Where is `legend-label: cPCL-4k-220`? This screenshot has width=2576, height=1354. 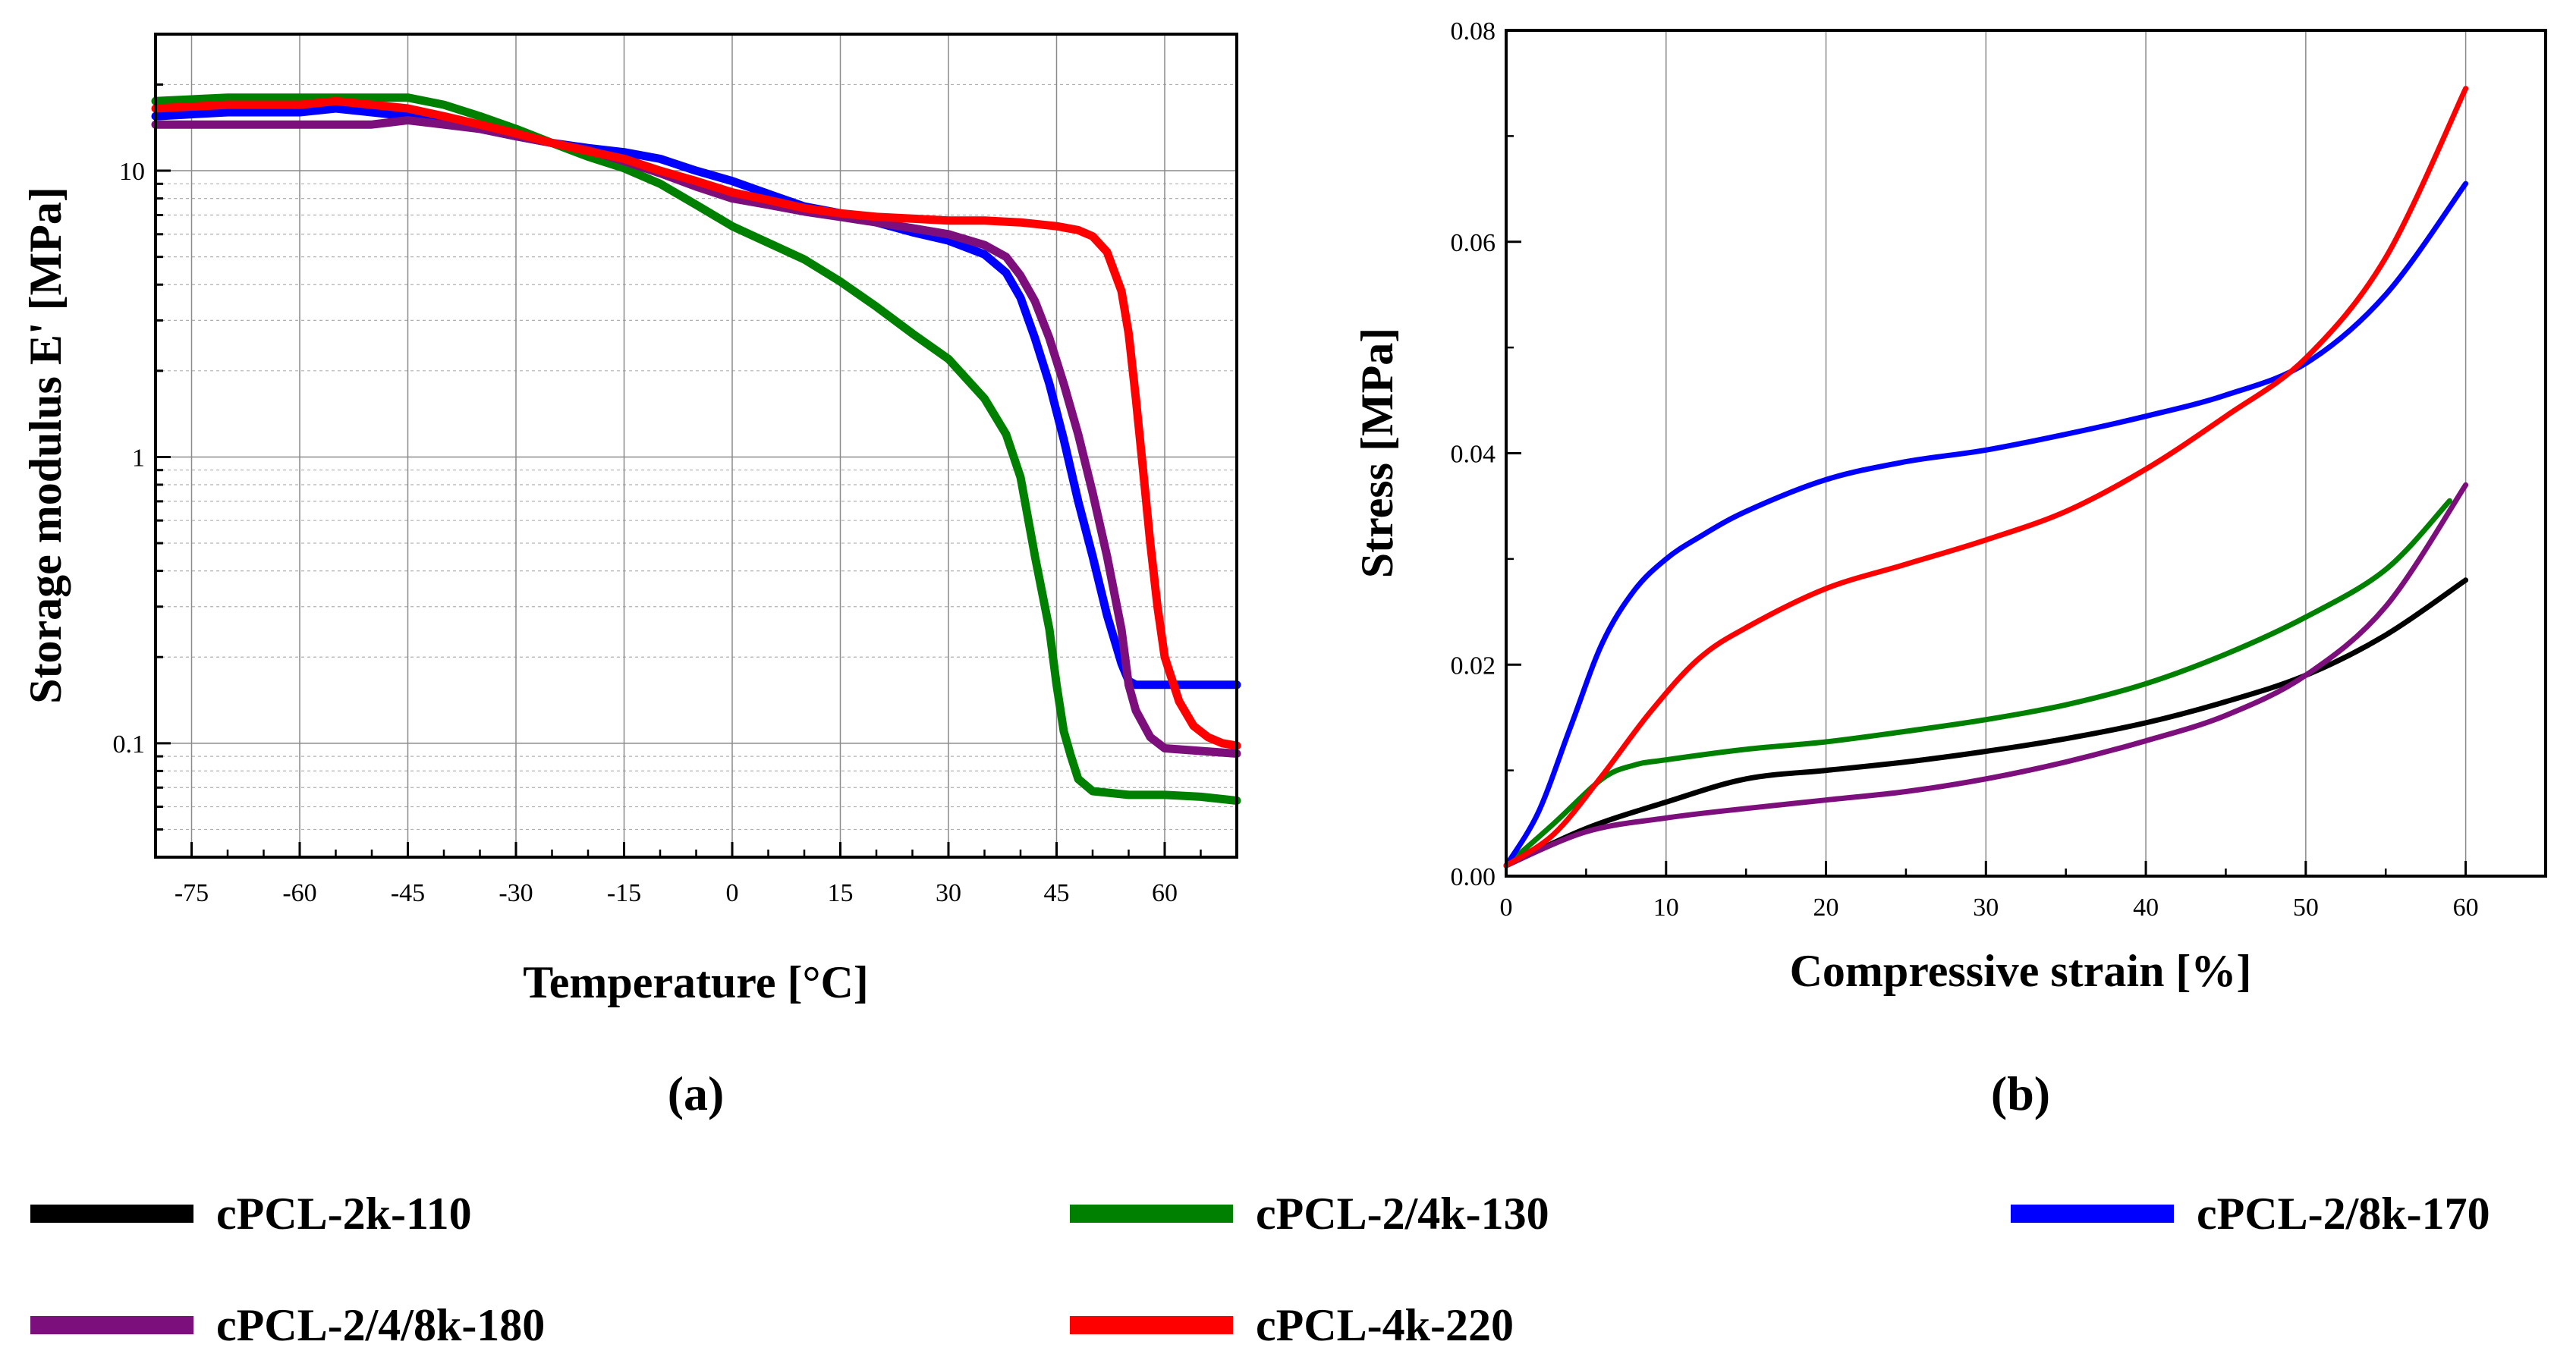
legend-label: cPCL-4k-220 is located at coordinates (1385, 1325).